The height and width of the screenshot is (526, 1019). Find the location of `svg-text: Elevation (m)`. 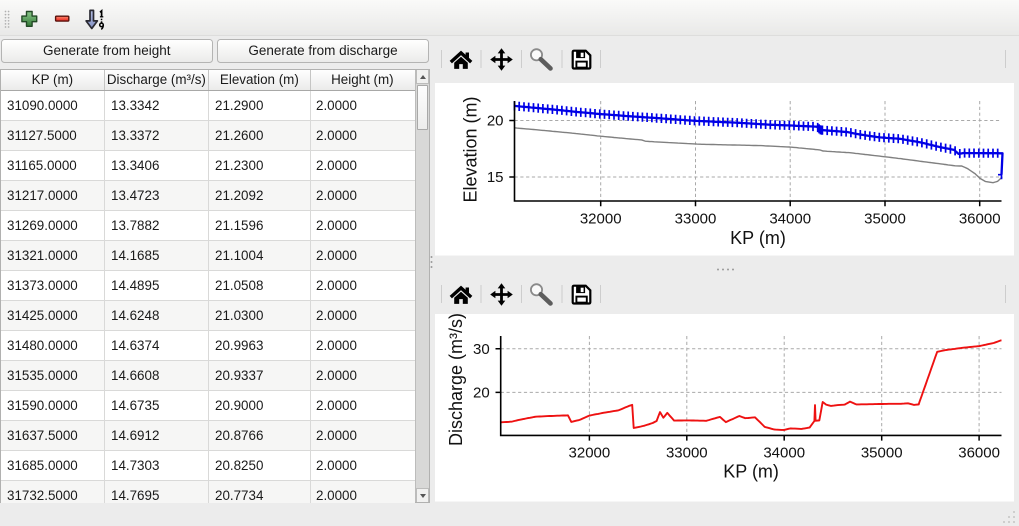

svg-text: Elevation (m) is located at coordinates (471, 149).